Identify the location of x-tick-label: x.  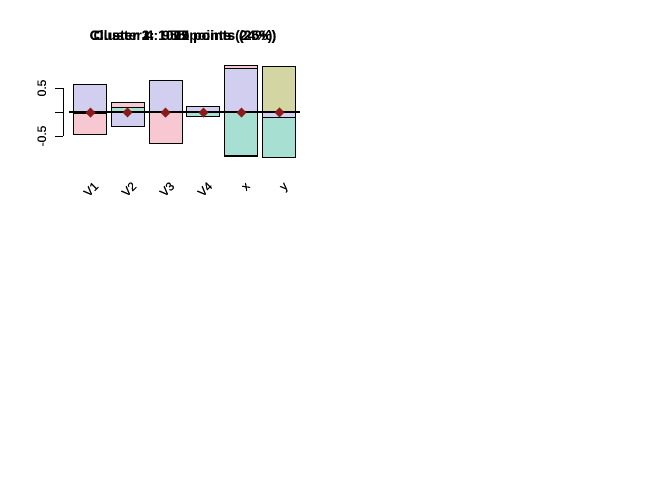
(245, 186).